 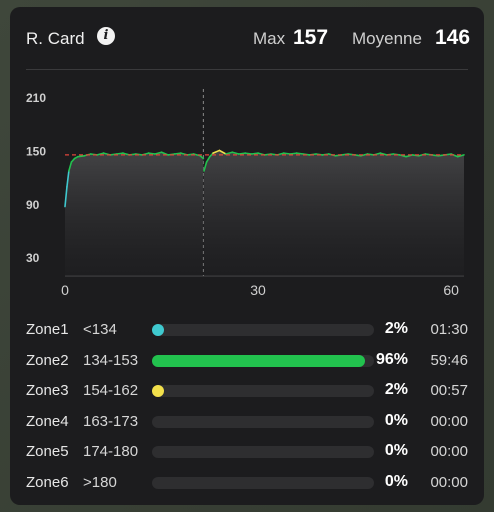 I want to click on x-tick-label: 0, so click(x=65, y=290).